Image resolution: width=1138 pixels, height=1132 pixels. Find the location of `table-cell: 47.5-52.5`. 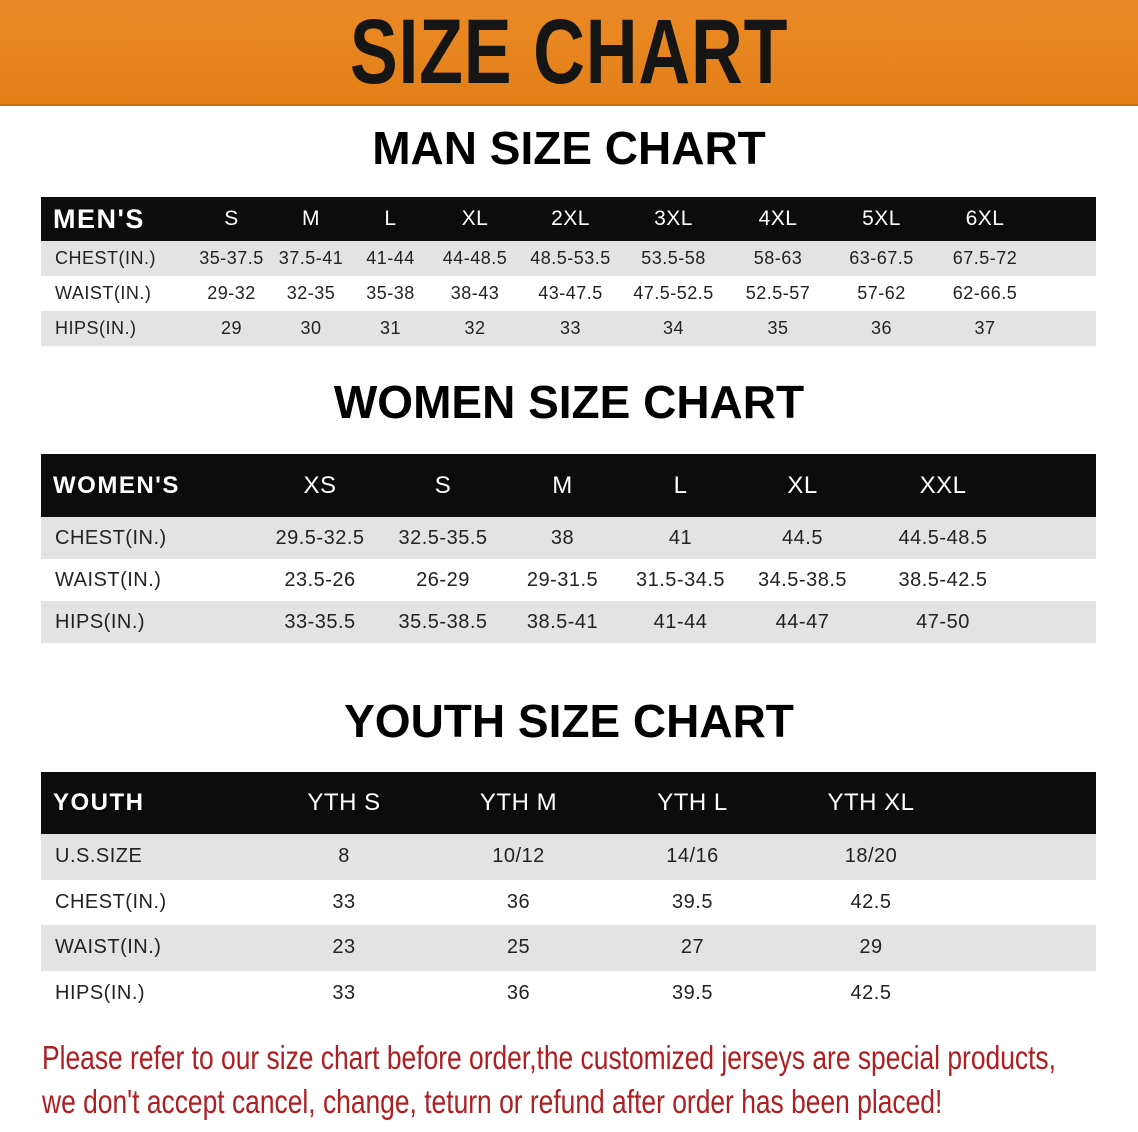

table-cell: 47.5-52.5 is located at coordinates (673, 293).